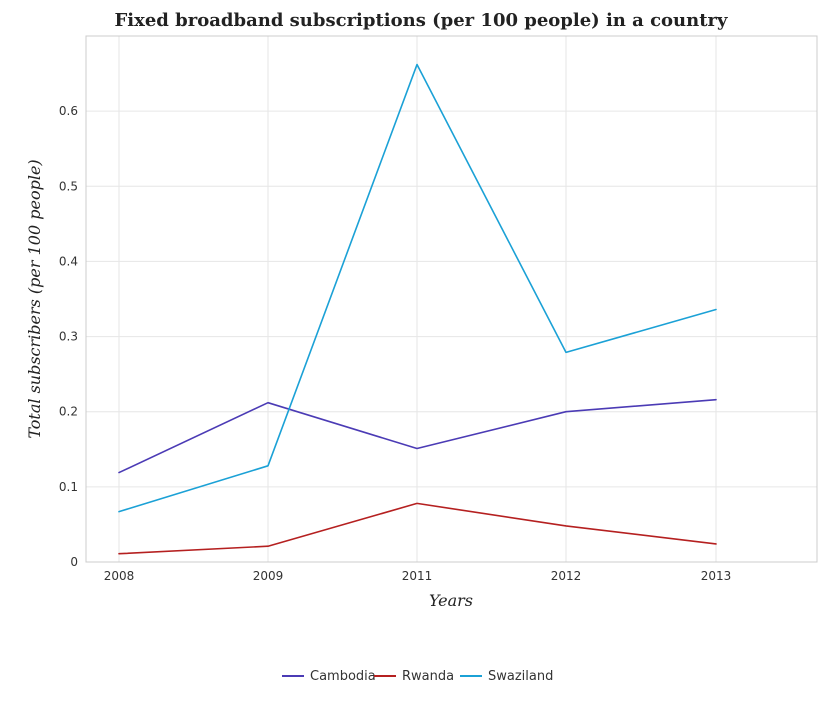  What do you see at coordinates (428, 676) in the screenshot?
I see `legend-label-rwanda: Rwanda` at bounding box center [428, 676].